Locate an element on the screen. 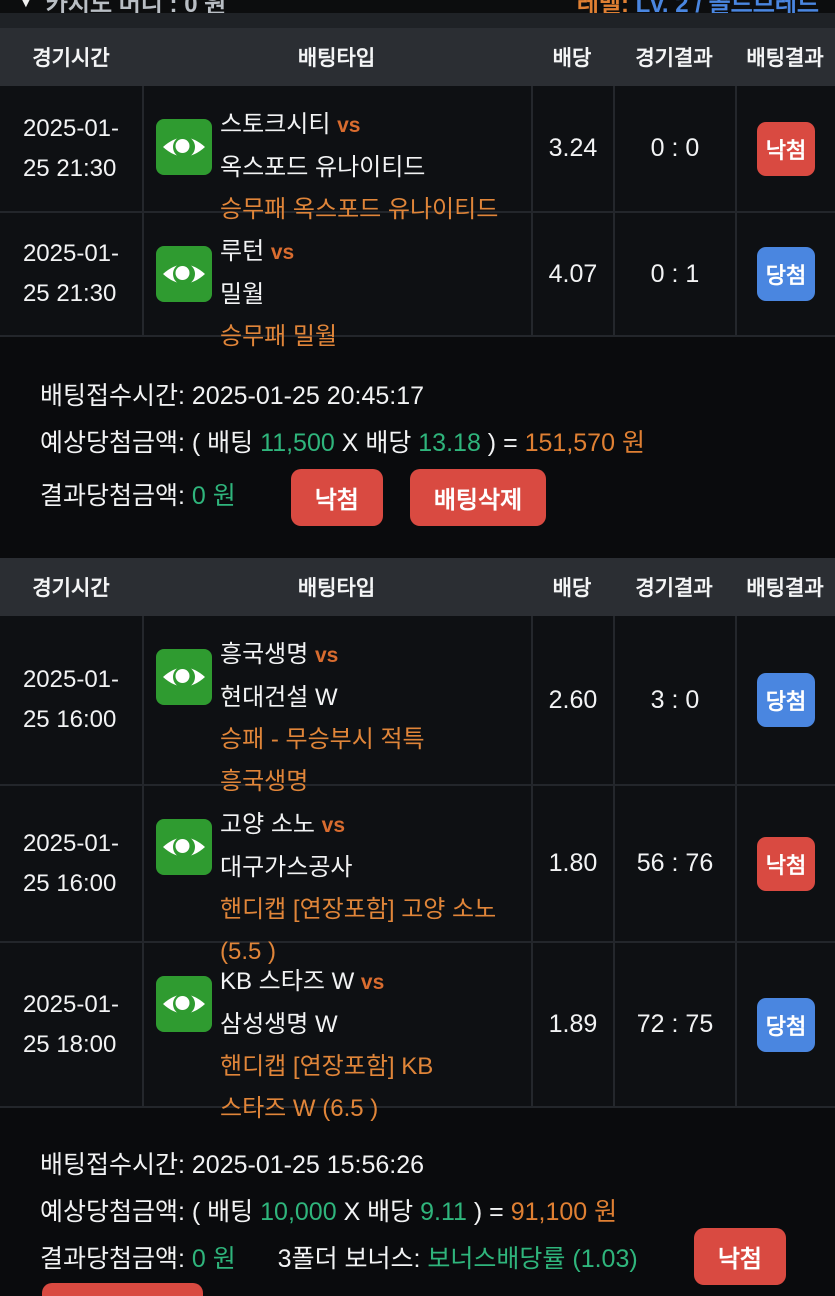 The height and width of the screenshot is (1296, 835). expected-amount: 91,100 원 is located at coordinates (564, 1212).